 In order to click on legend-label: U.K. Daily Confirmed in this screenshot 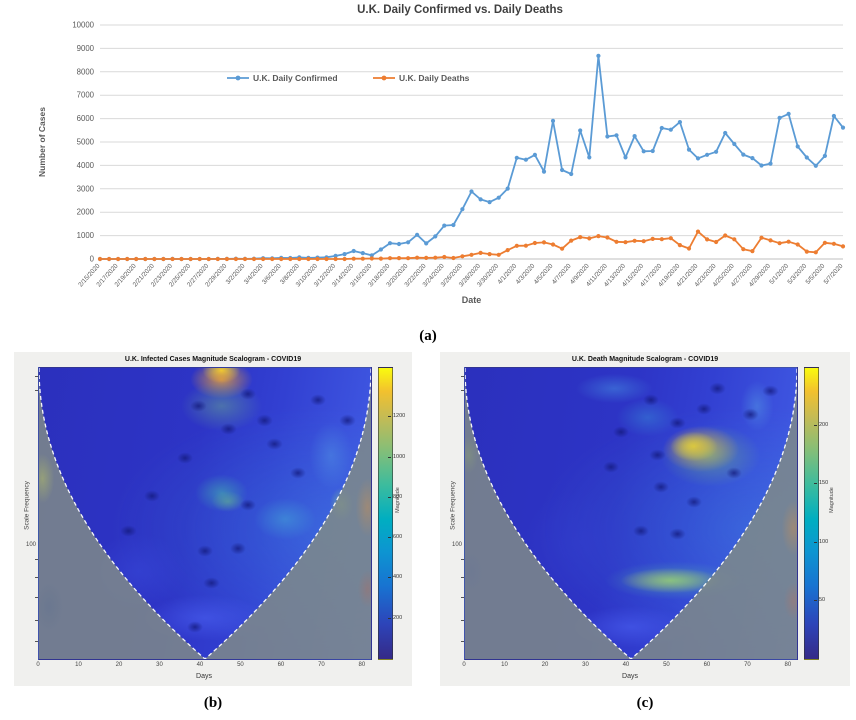, I will do `click(295, 78)`.